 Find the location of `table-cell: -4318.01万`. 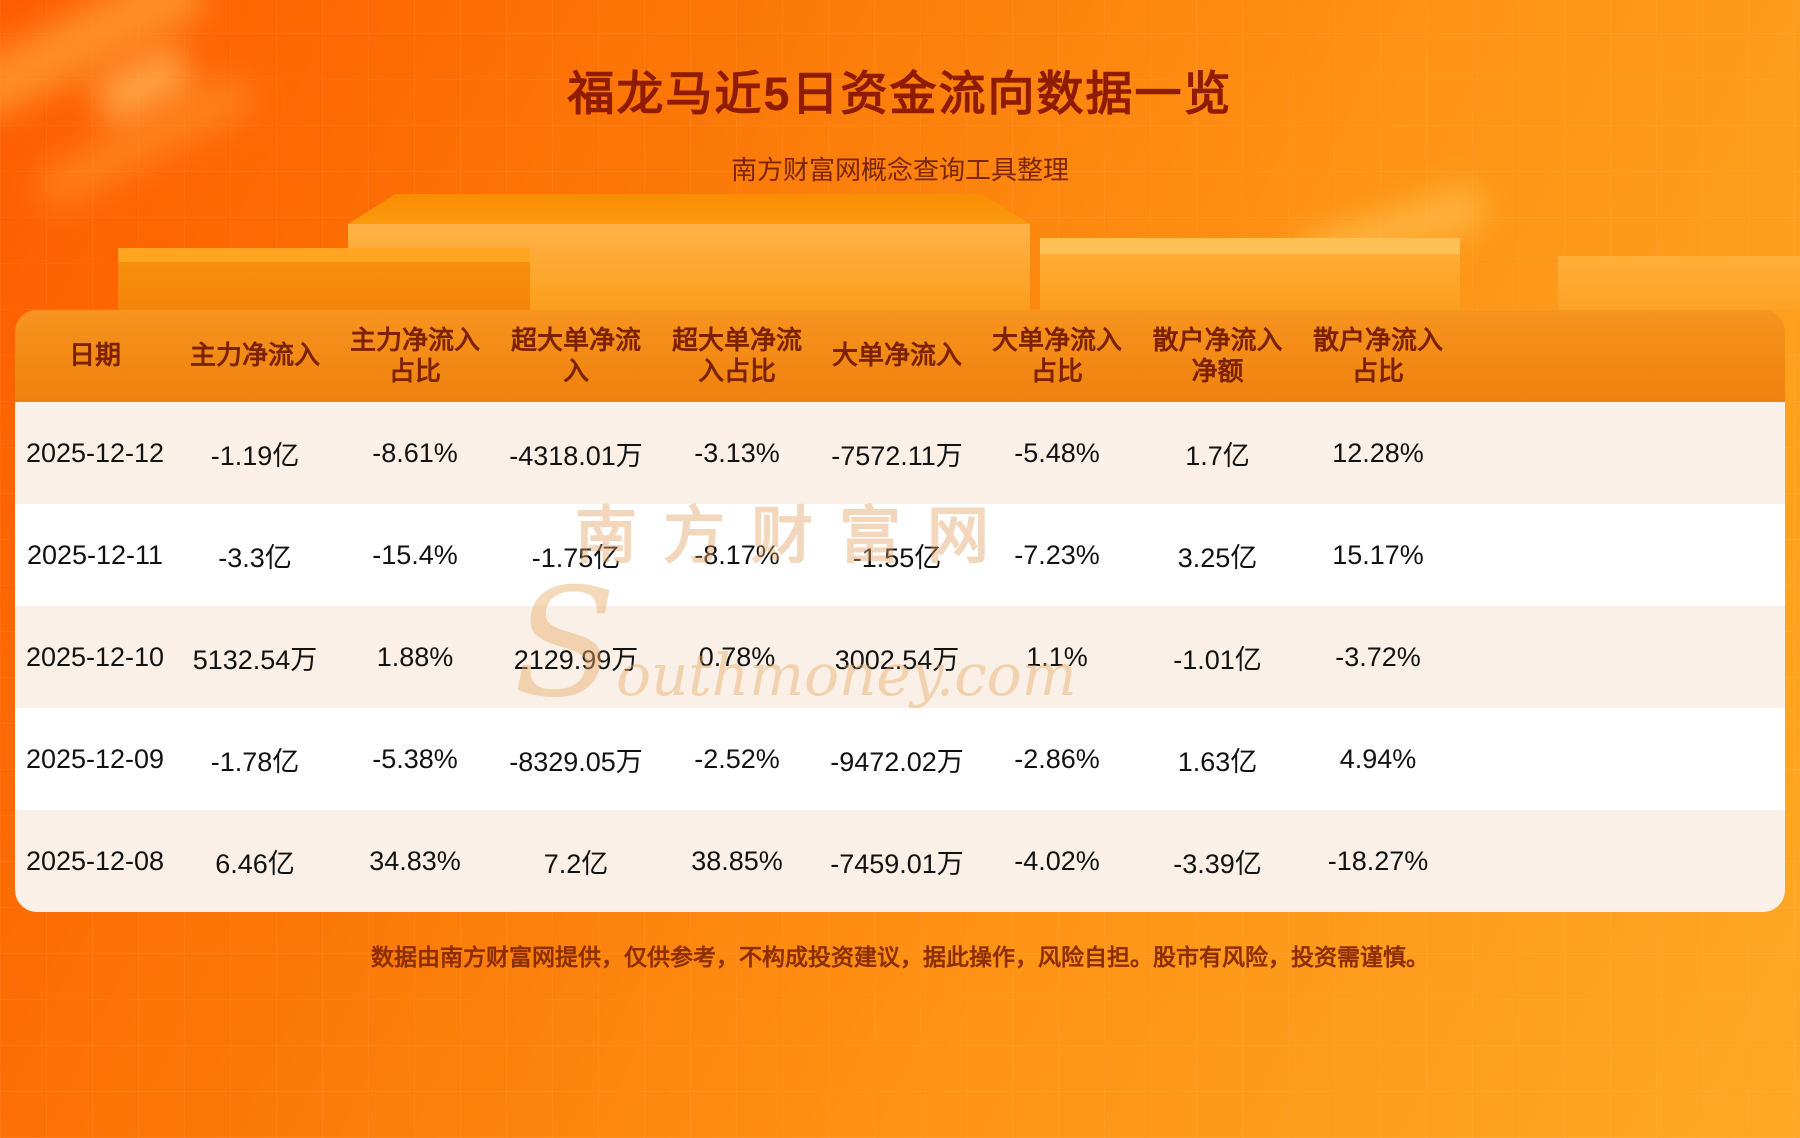

table-cell: -4318.01万 is located at coordinates (576, 455).